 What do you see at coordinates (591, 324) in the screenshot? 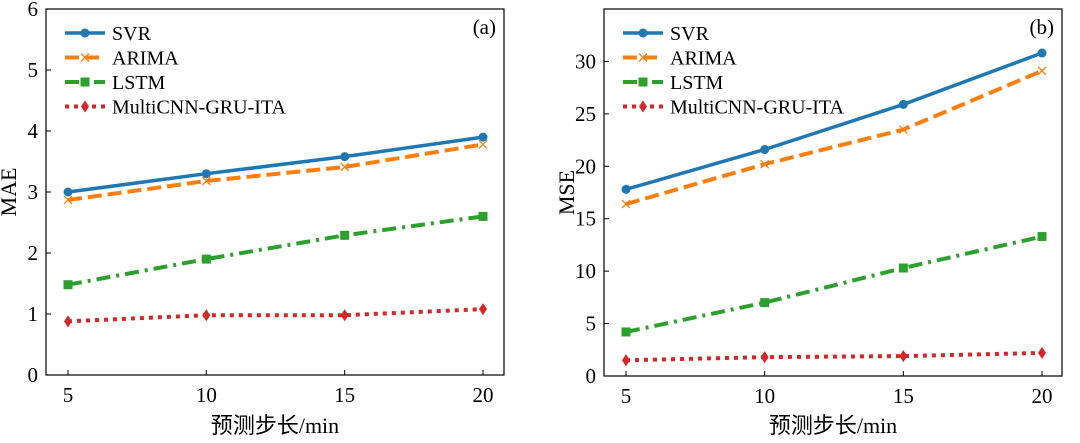
I see `y-tick-label: 5` at bounding box center [591, 324].